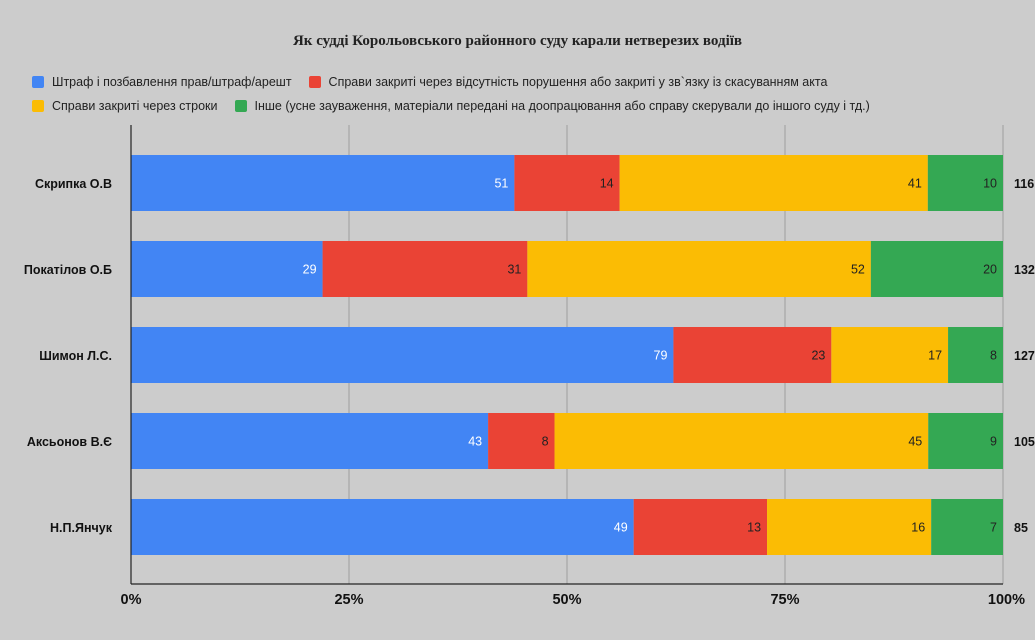 The height and width of the screenshot is (640, 1035). I want to click on legend-label-fine: Штраф і позбавлення прав/штраф/арешт, so click(172, 82).